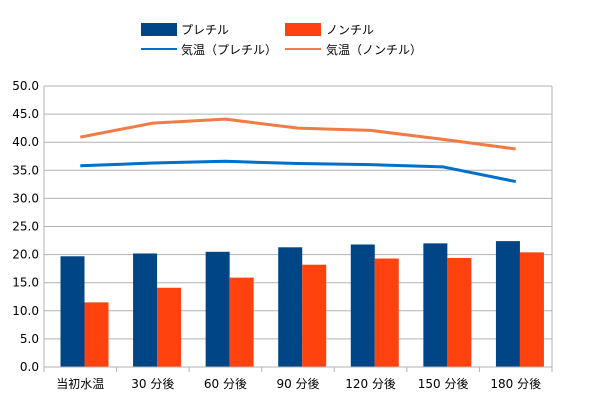 The width and height of the screenshot is (595, 417). I want to click on legend: プレチル ノンチル 気温（プレチル） 気温（ノンチル）, so click(281, 40).